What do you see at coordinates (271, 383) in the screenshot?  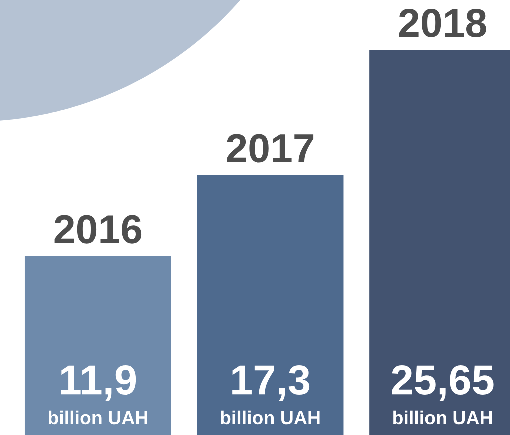 I see `data-label: 17,3` at bounding box center [271, 383].